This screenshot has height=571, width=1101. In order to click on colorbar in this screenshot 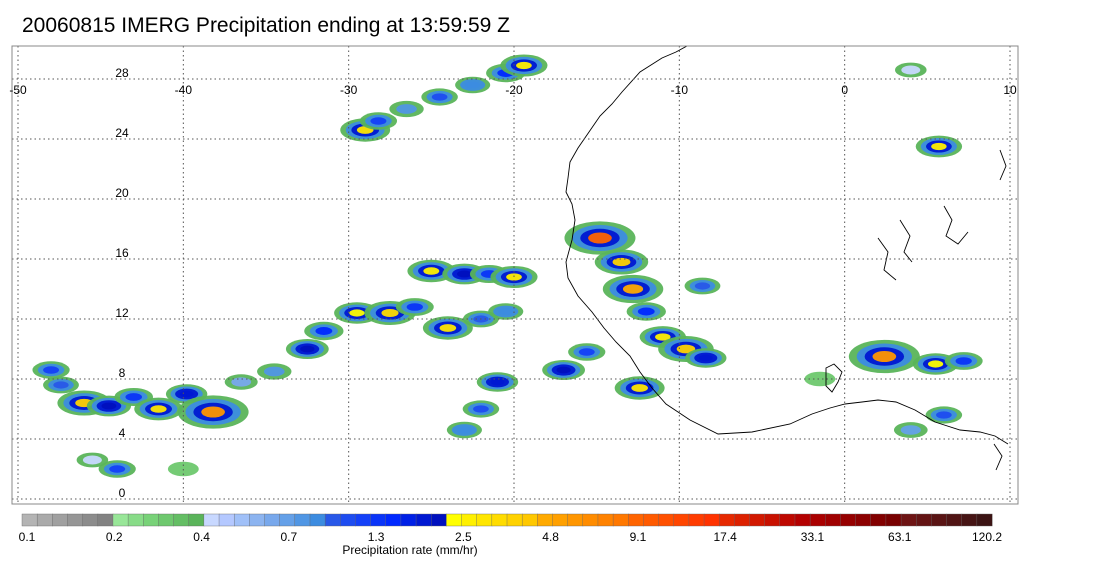, I will do `click(507, 520)`.